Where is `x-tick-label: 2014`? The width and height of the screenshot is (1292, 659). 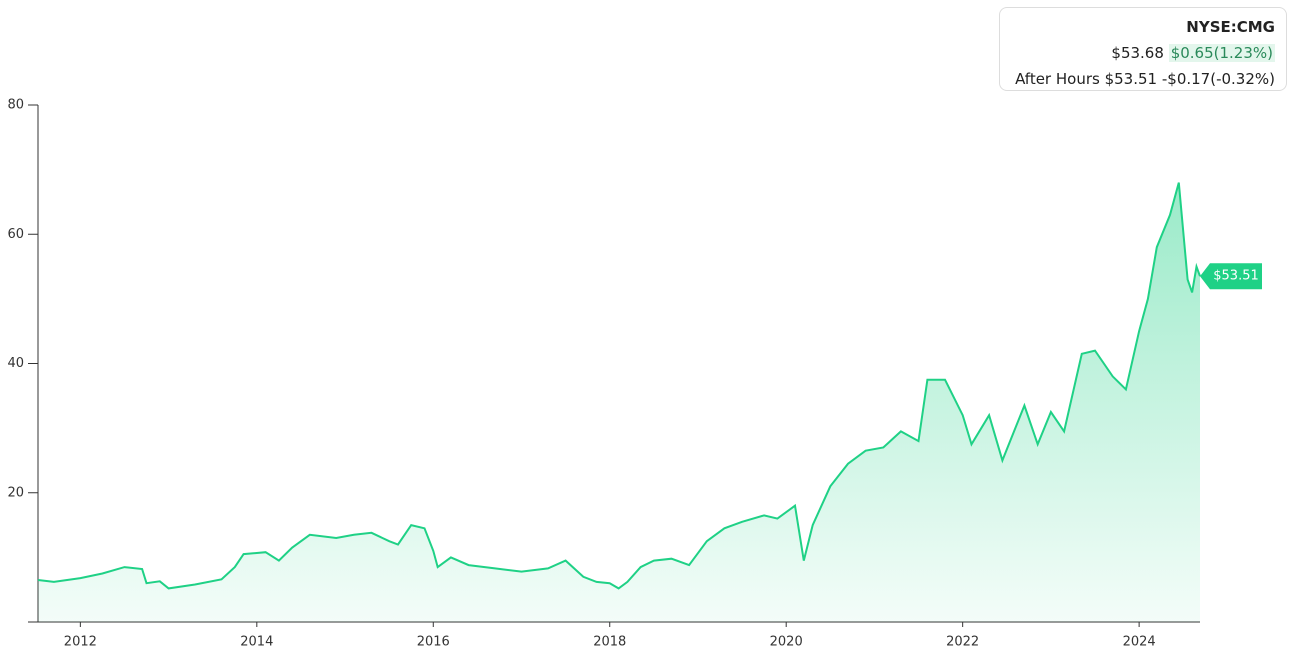
x-tick-label: 2014 is located at coordinates (256, 642).